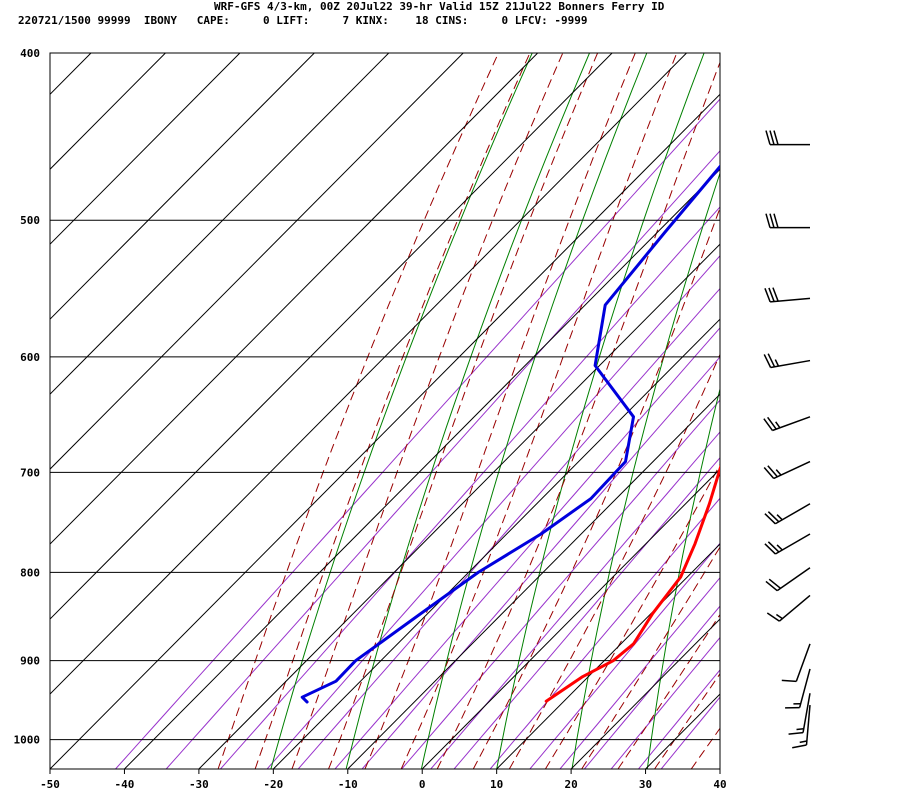 The width and height of the screenshot is (900, 800). What do you see at coordinates (645, 784) in the screenshot?
I see `temperature-tick-label: 30` at bounding box center [645, 784].